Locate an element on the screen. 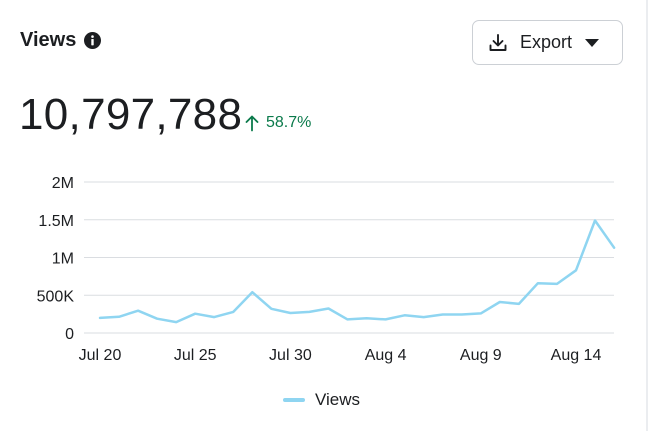  card-border is located at coordinates (647, 215).